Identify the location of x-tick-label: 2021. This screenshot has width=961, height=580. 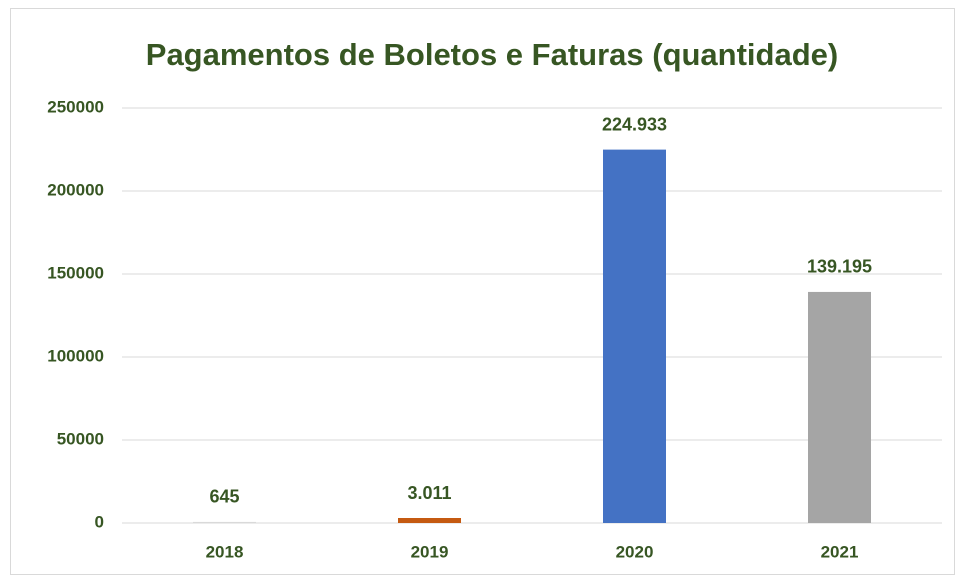
(840, 551).